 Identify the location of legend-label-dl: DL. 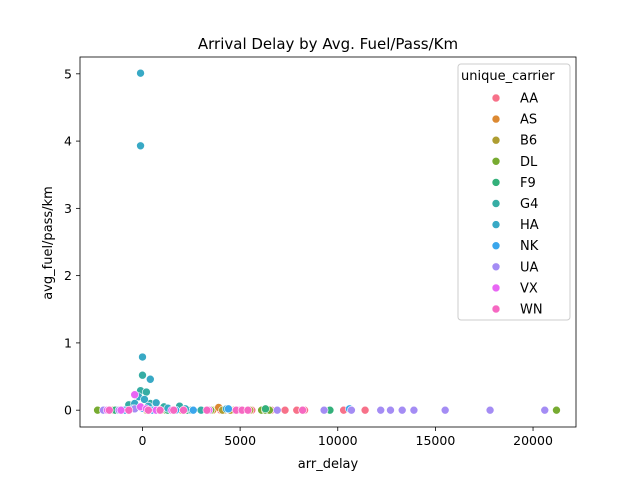
(529, 162).